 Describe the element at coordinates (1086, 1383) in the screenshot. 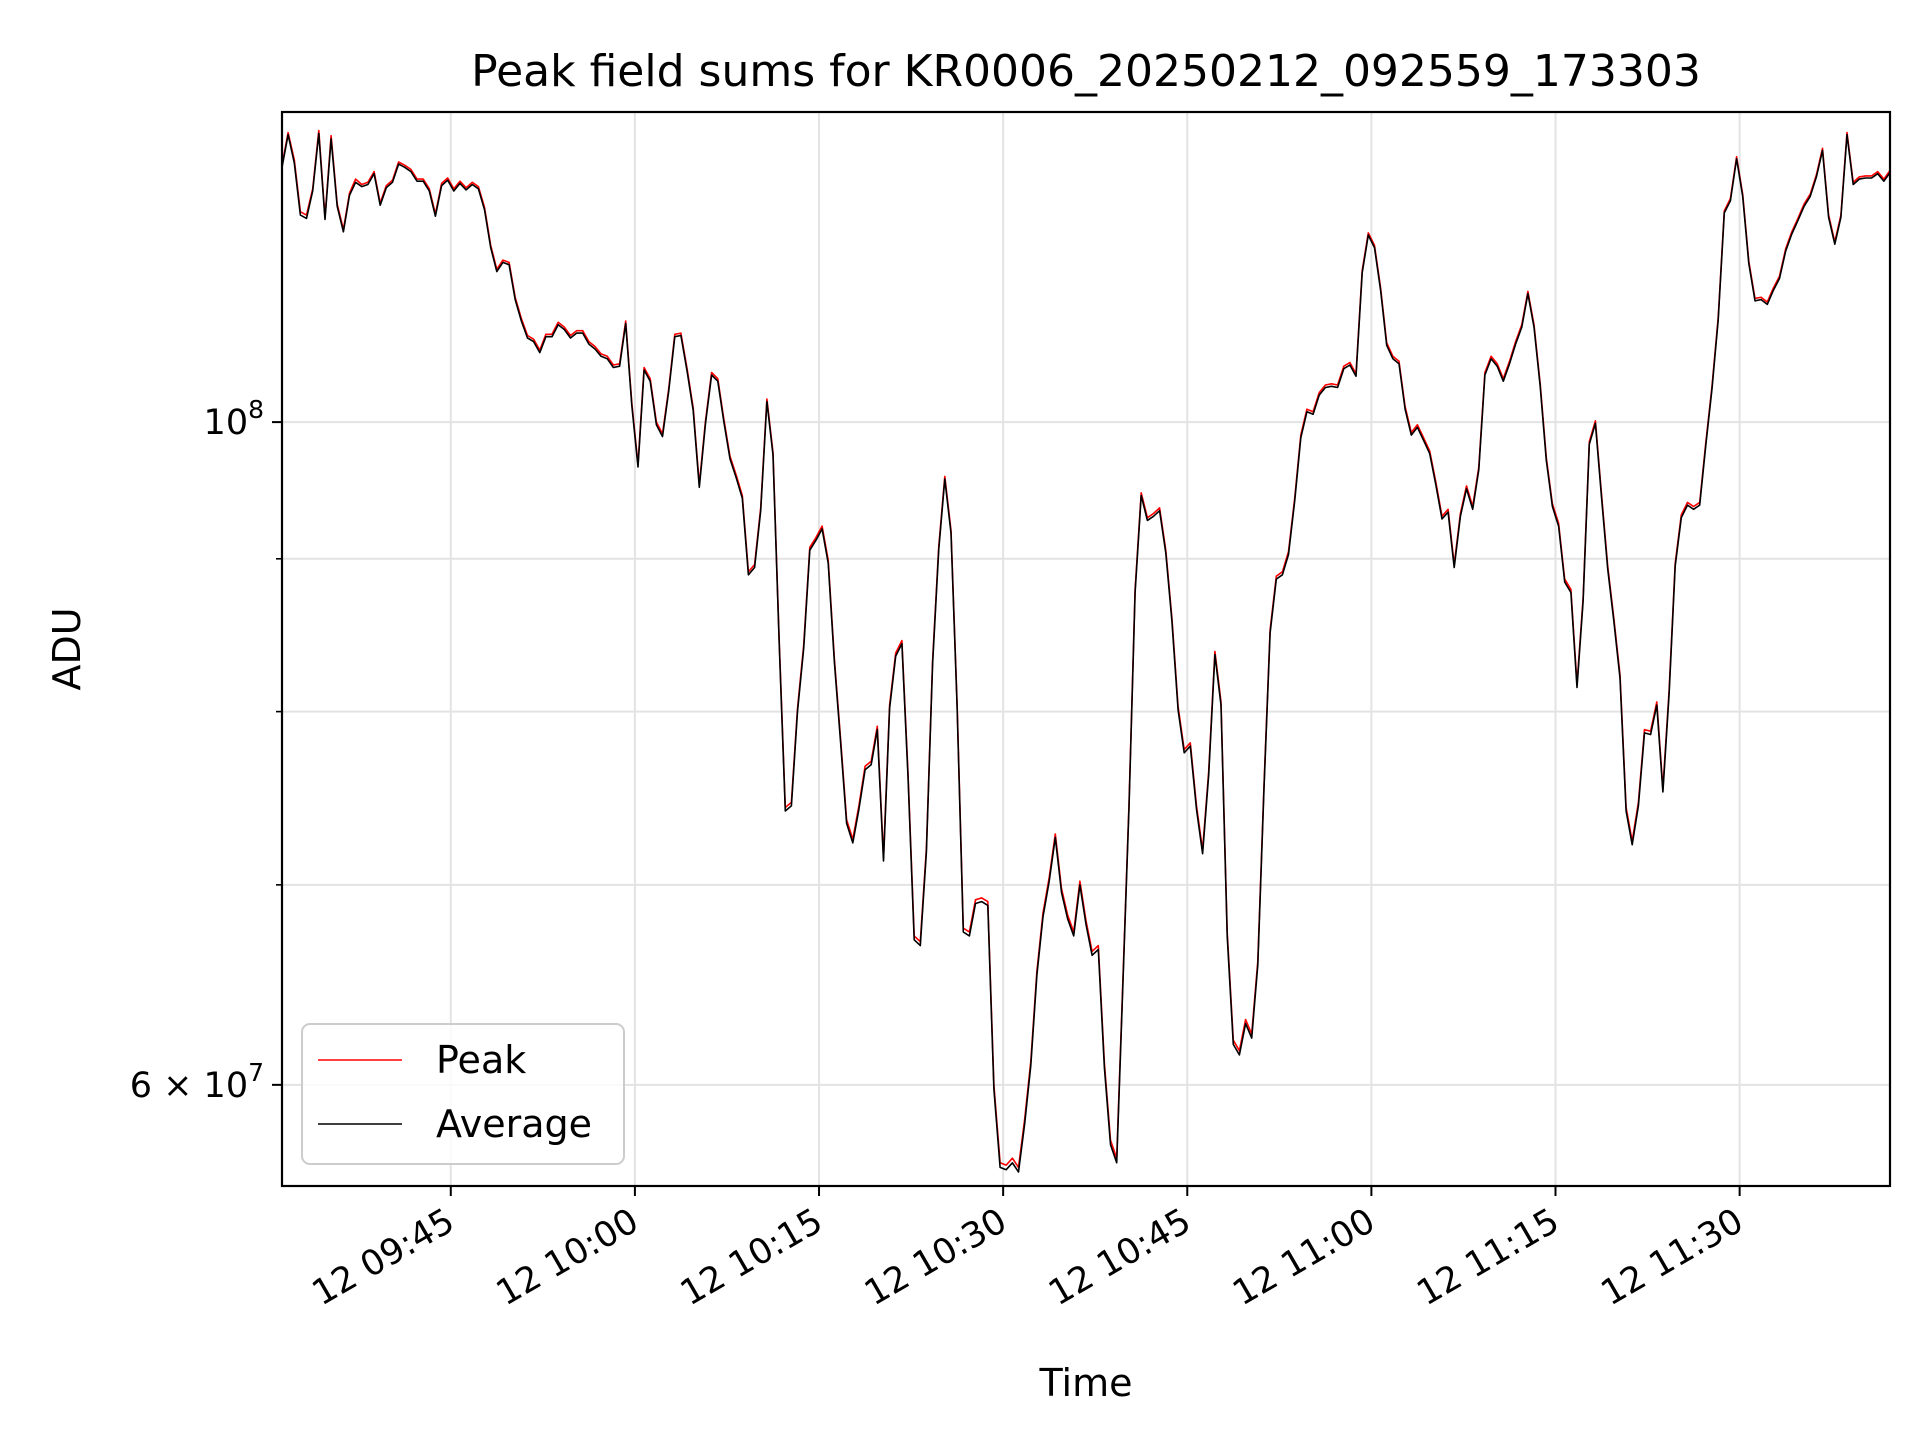

I see `x-axis-label: Time` at that location.